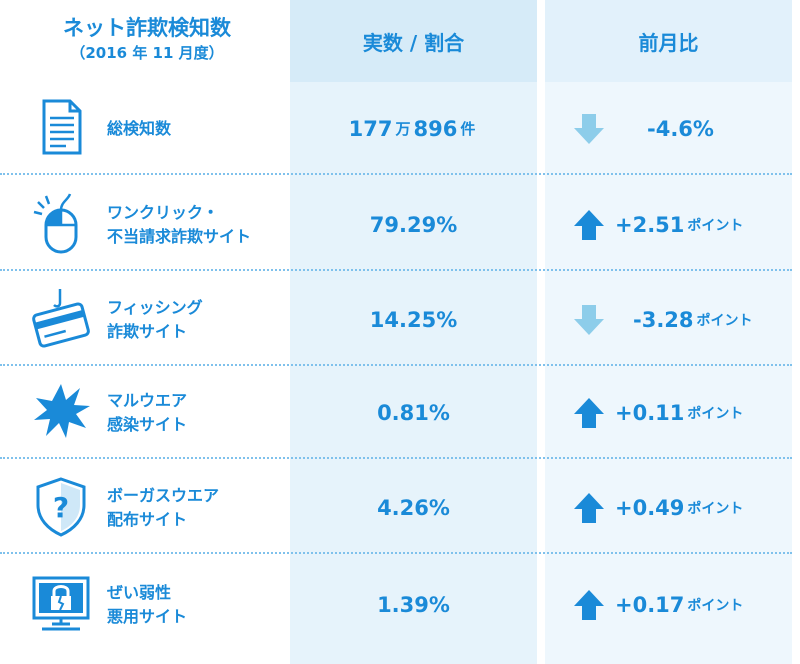 This screenshot has width=800, height=664. Describe the element at coordinates (413, 604) in the screenshot. I see `row-value: 1.39%` at that location.